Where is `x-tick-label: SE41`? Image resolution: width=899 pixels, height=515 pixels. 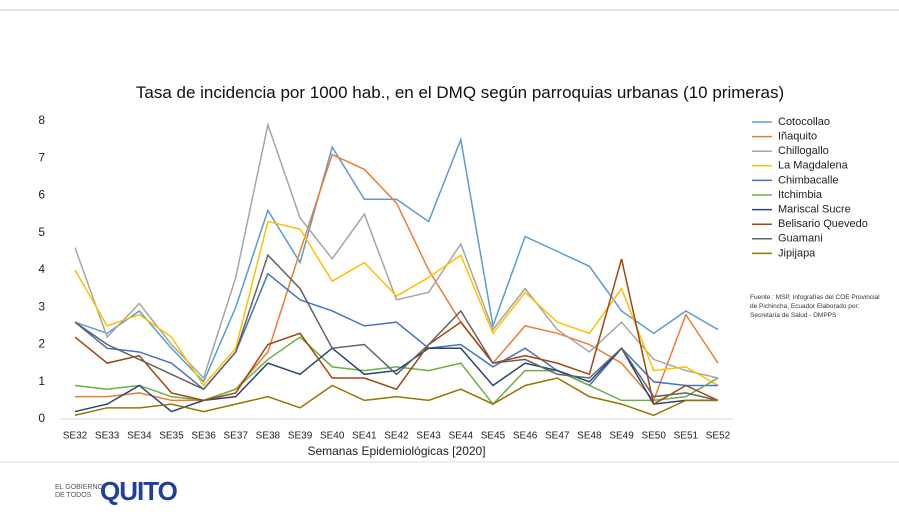 x-tick-label: SE41 is located at coordinates (364, 436).